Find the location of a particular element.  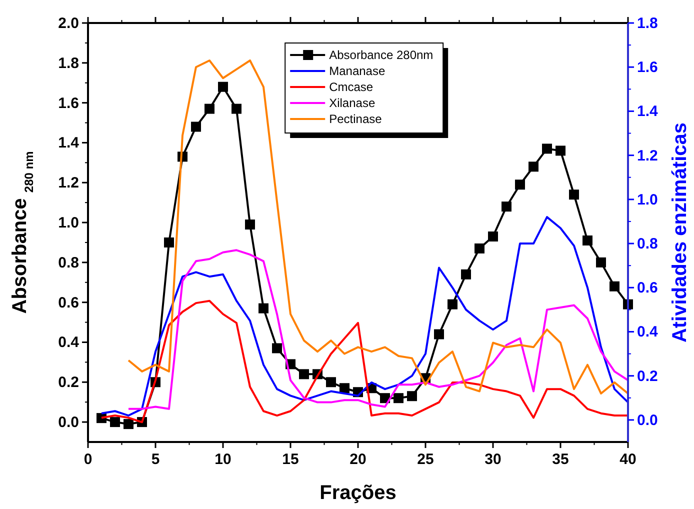

y-tick-label: 1.0 is located at coordinates (68, 223).